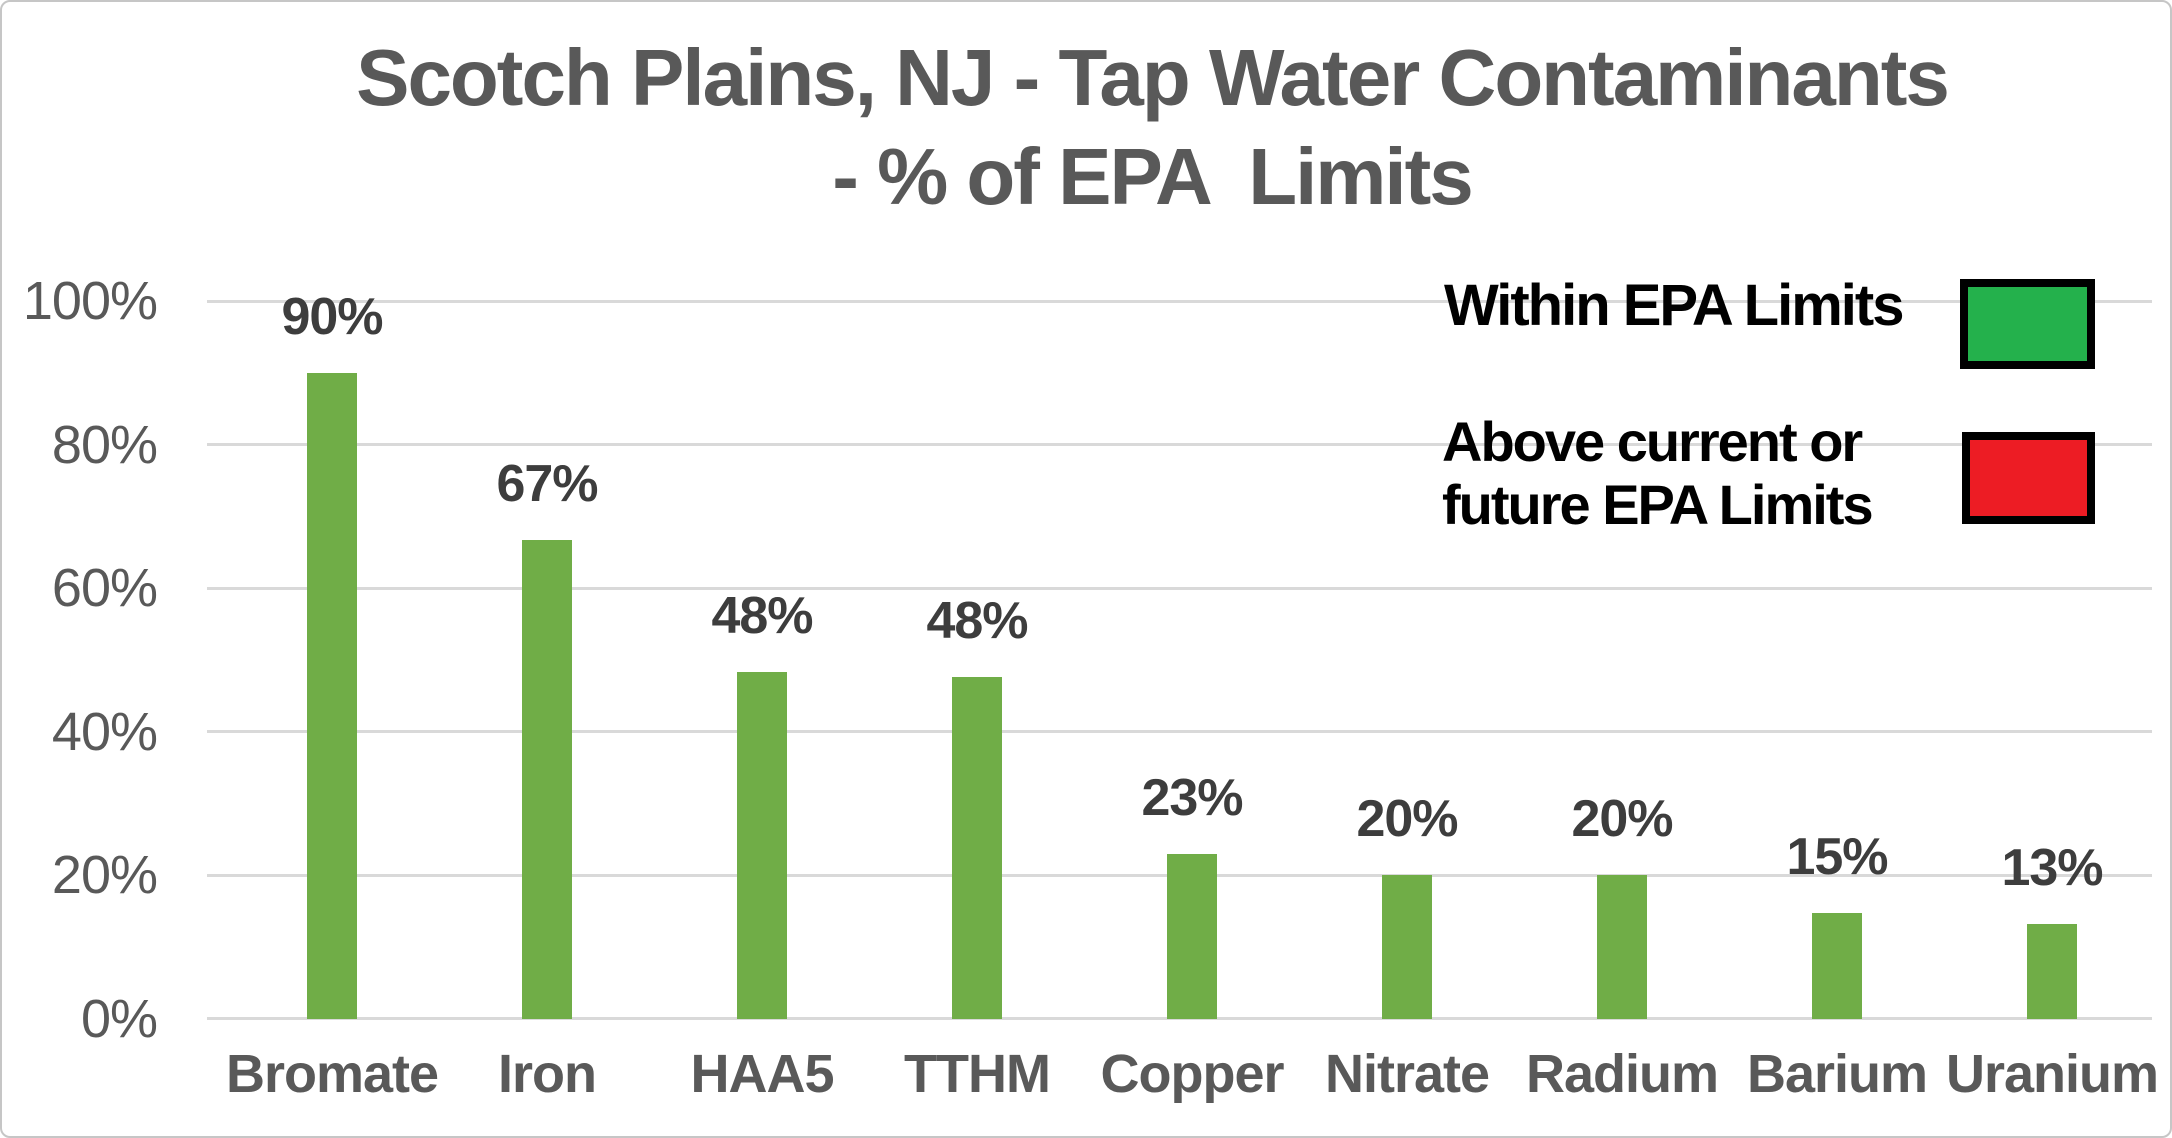 The image size is (2172, 1138). Describe the element at coordinates (762, 1074) in the screenshot. I see `x-tick-label-haa5: HAA5` at that location.